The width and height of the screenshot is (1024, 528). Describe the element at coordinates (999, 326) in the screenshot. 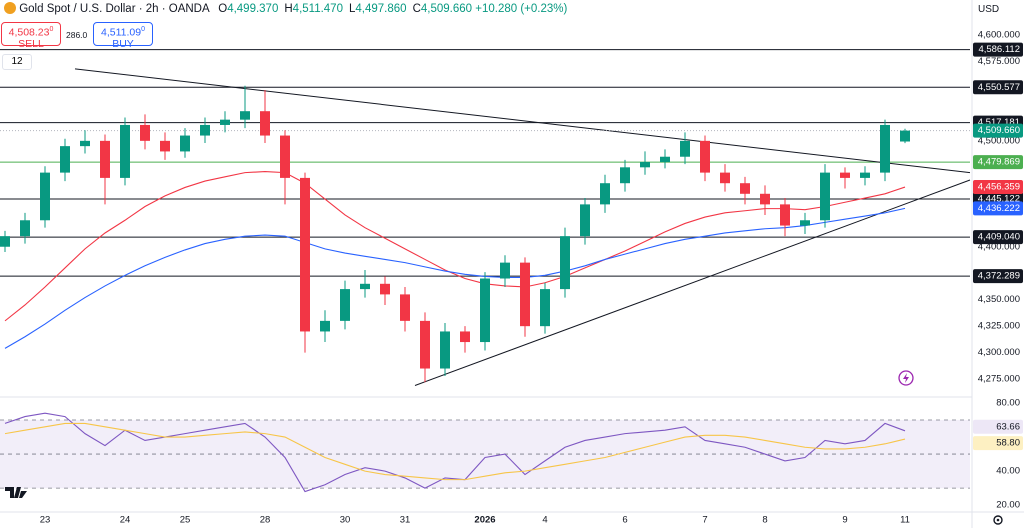

I see `y-tick-label: 4,325.000` at that location.